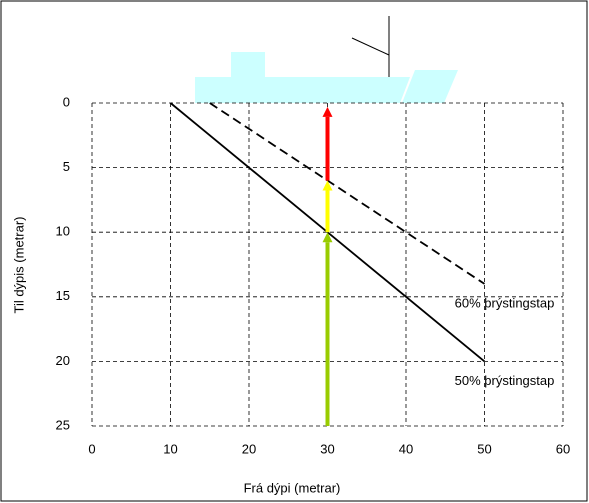 This screenshot has width=589, height=503. What do you see at coordinates (18, 264) in the screenshot?
I see `y-axis-label: Til dýpis (metrar)` at bounding box center [18, 264].